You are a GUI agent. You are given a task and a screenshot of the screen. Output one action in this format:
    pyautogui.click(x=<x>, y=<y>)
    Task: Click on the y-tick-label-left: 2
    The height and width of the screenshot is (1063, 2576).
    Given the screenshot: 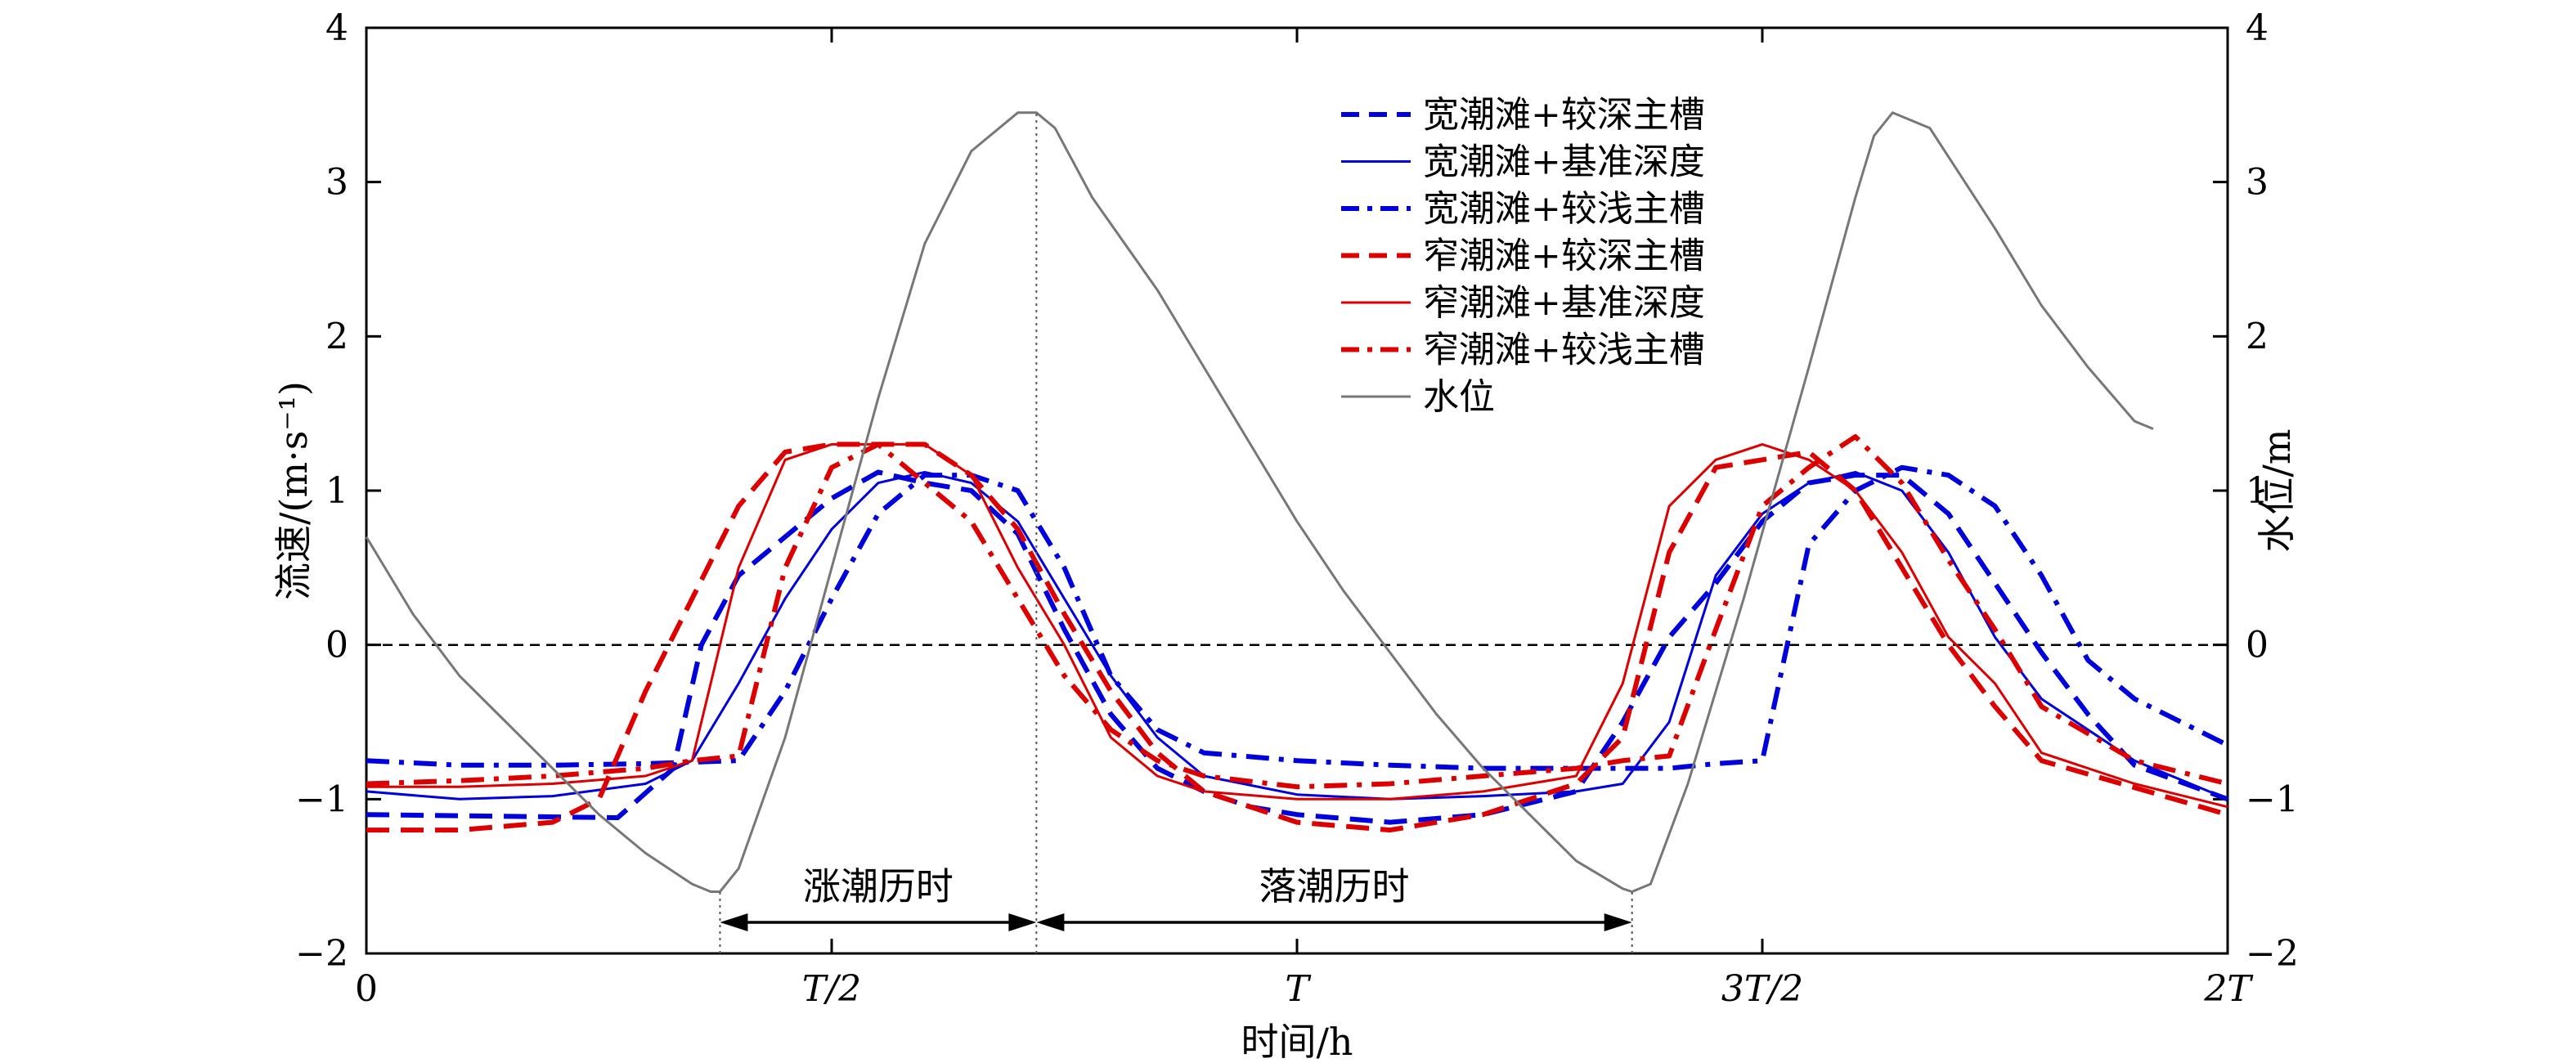 What is the action you would take?
    pyautogui.click(x=336, y=336)
    